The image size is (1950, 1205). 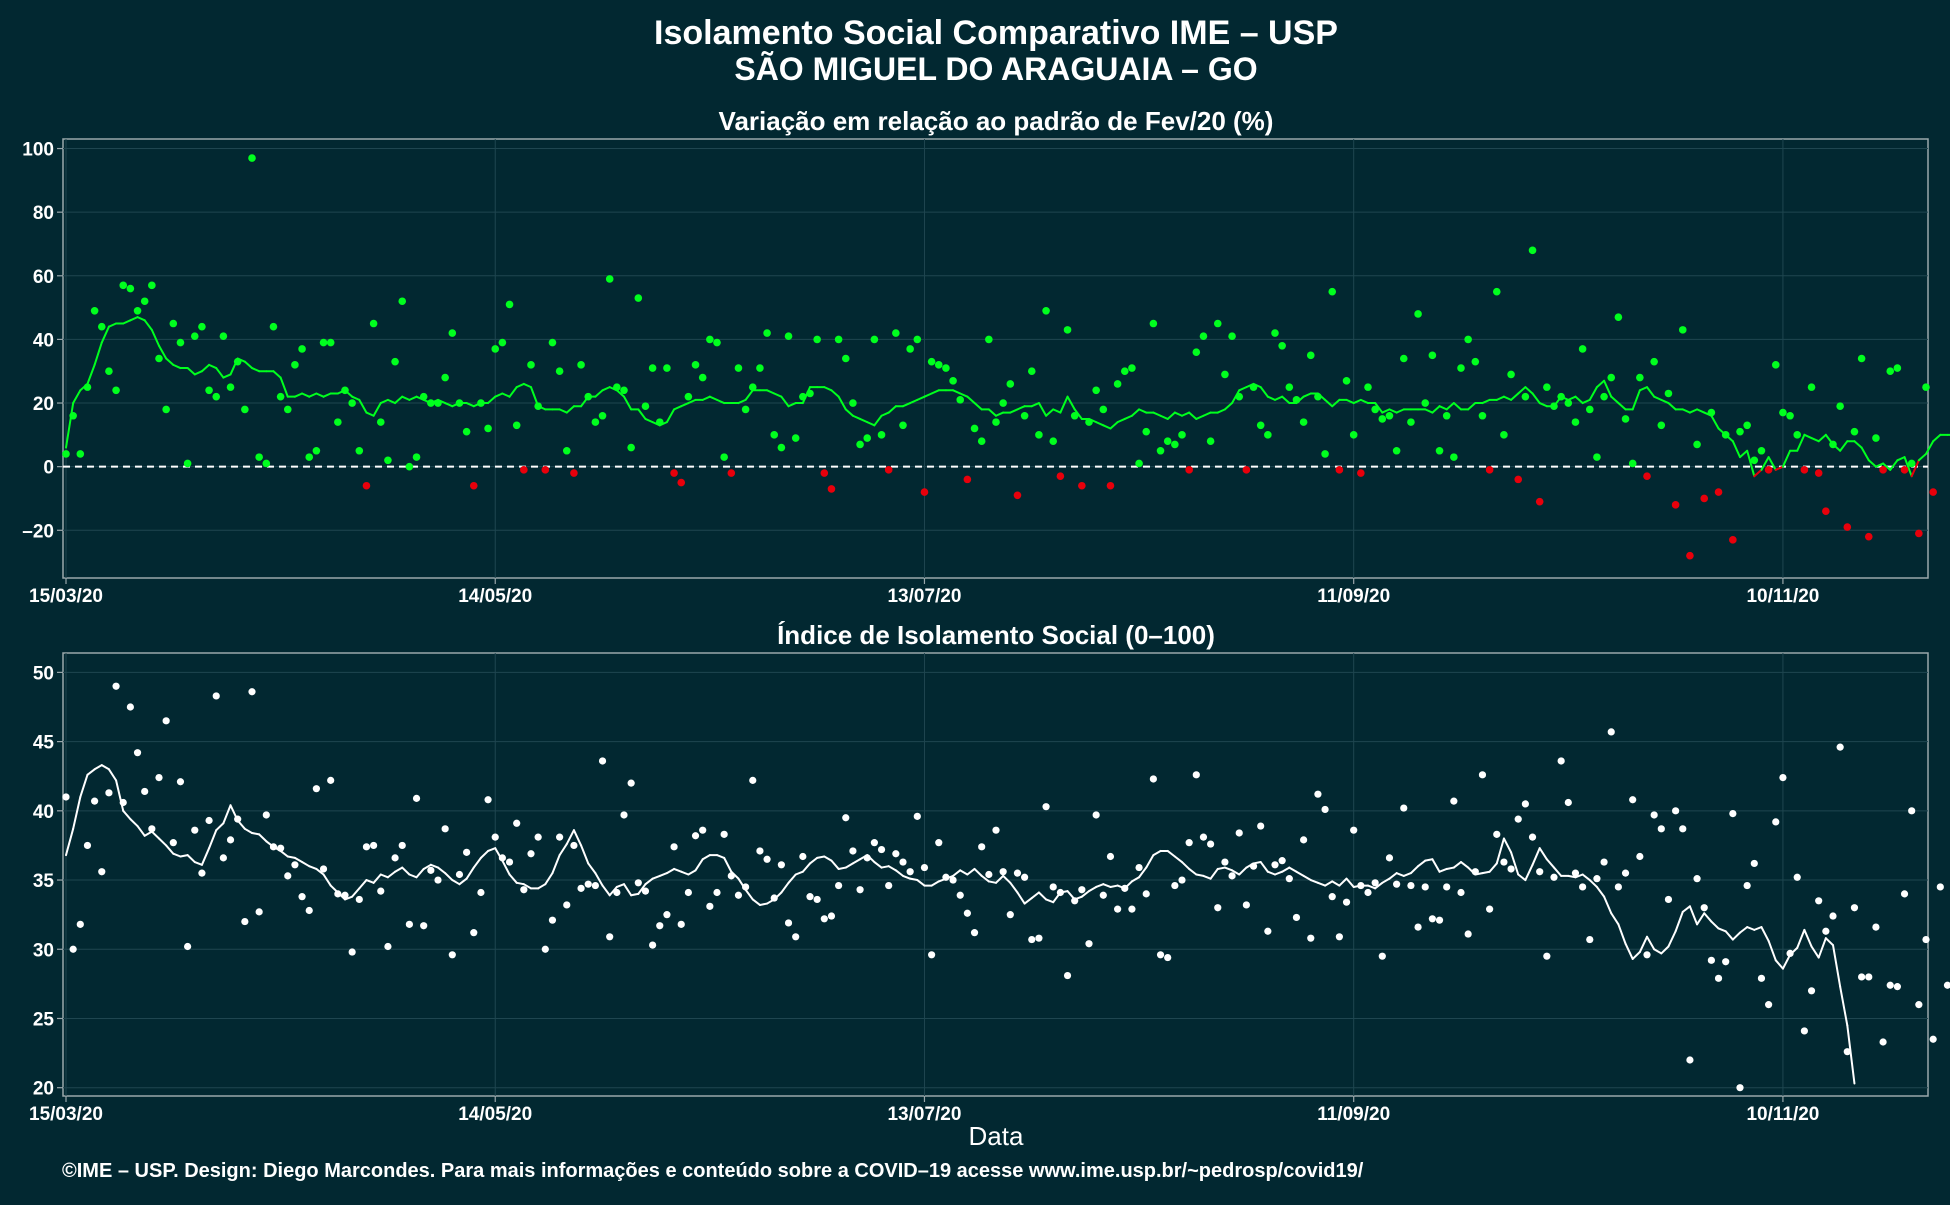 I want to click on index-x-axis: 15/03/20 14/05/20 13/07/20 11/09/20 10/11/20, so click(x=924, y=1110).